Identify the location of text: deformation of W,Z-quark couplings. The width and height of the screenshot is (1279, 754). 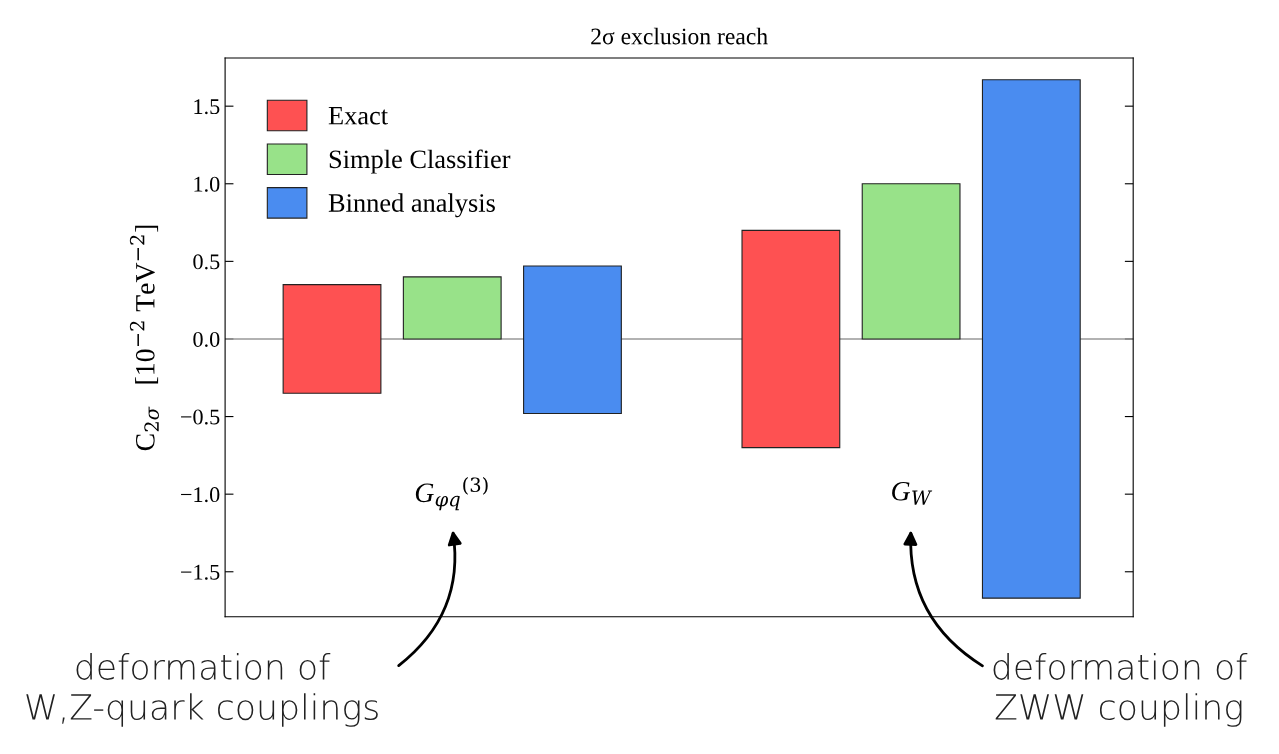
(202, 690).